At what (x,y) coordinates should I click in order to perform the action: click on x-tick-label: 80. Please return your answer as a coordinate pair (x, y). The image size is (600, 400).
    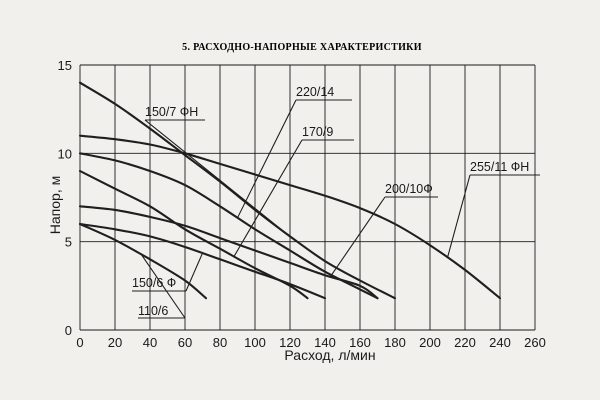
    Looking at the image, I should click on (220, 342).